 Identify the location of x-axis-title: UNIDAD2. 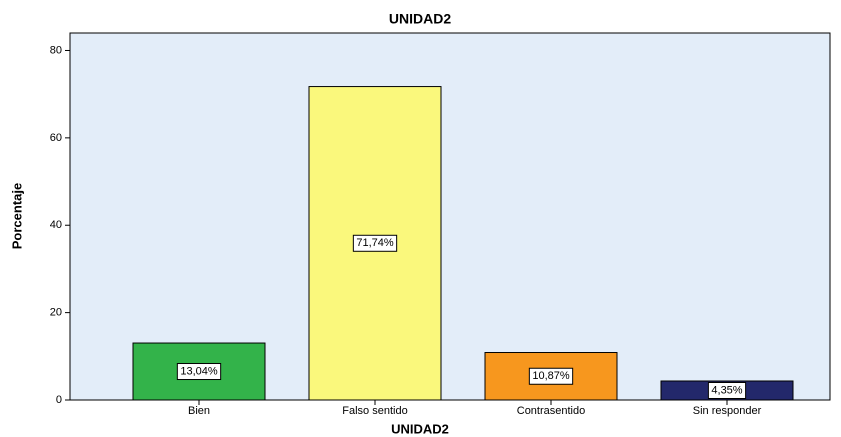
(420, 428).